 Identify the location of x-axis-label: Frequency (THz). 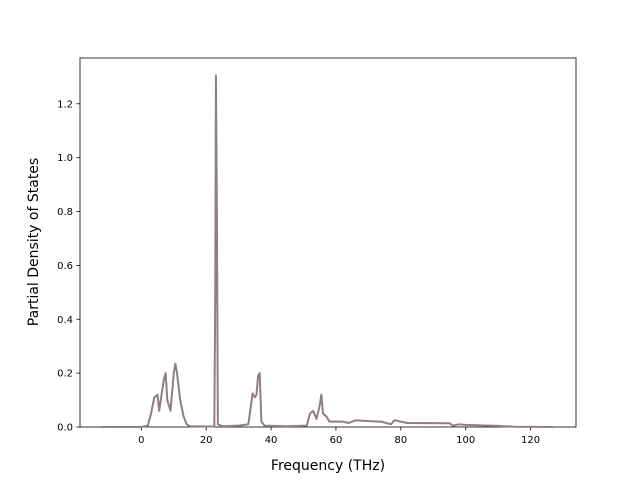
(328, 466).